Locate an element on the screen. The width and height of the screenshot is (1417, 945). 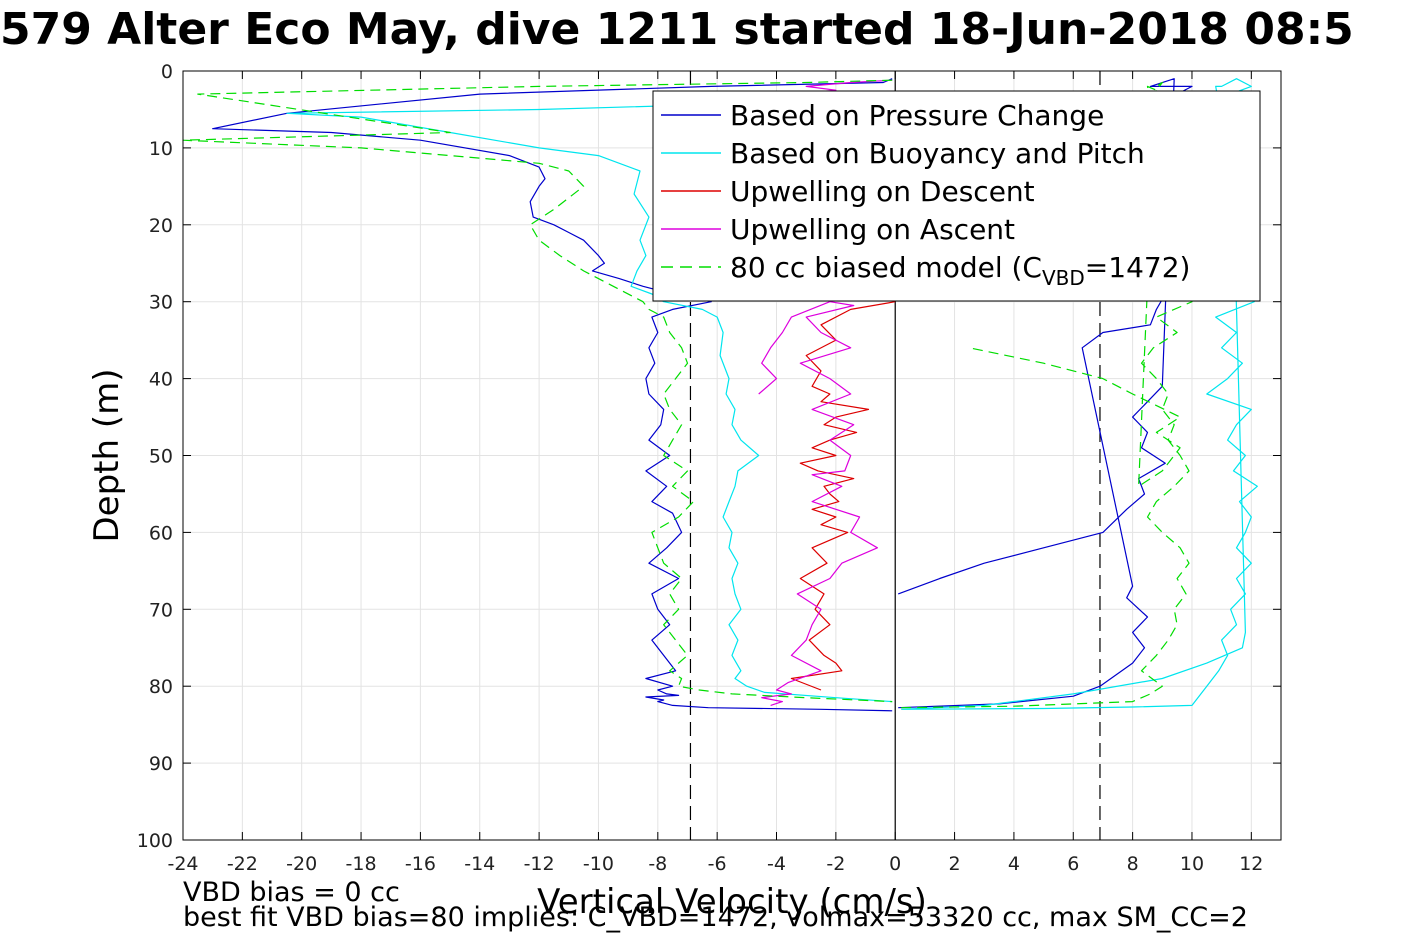
x-tick-label: -24 is located at coordinates (182, 864).